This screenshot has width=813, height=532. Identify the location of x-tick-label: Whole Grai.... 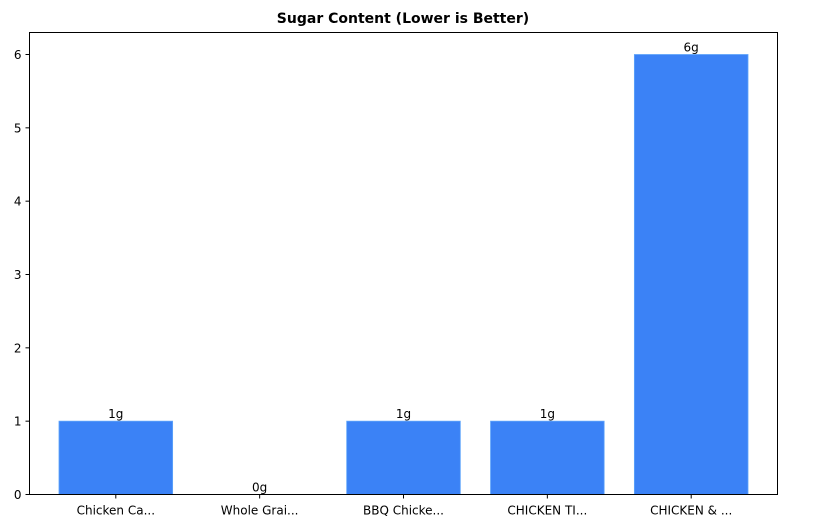
(260, 511).